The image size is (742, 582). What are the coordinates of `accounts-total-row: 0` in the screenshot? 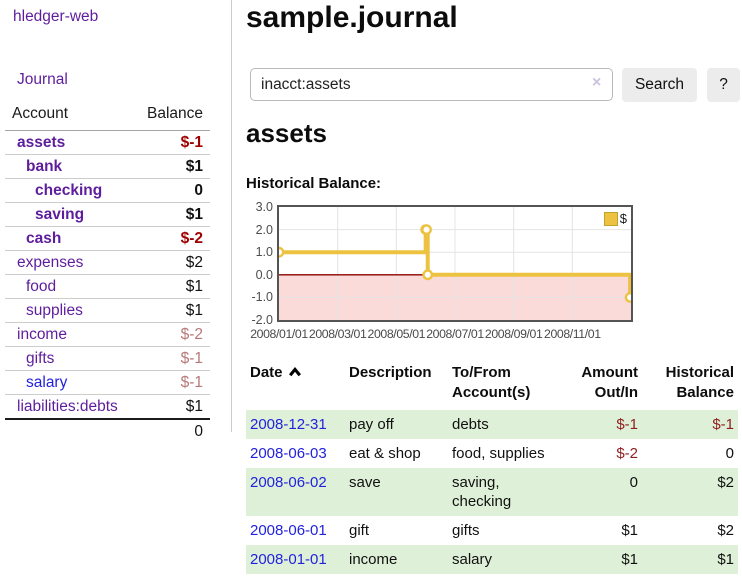 It's located at (107, 430).